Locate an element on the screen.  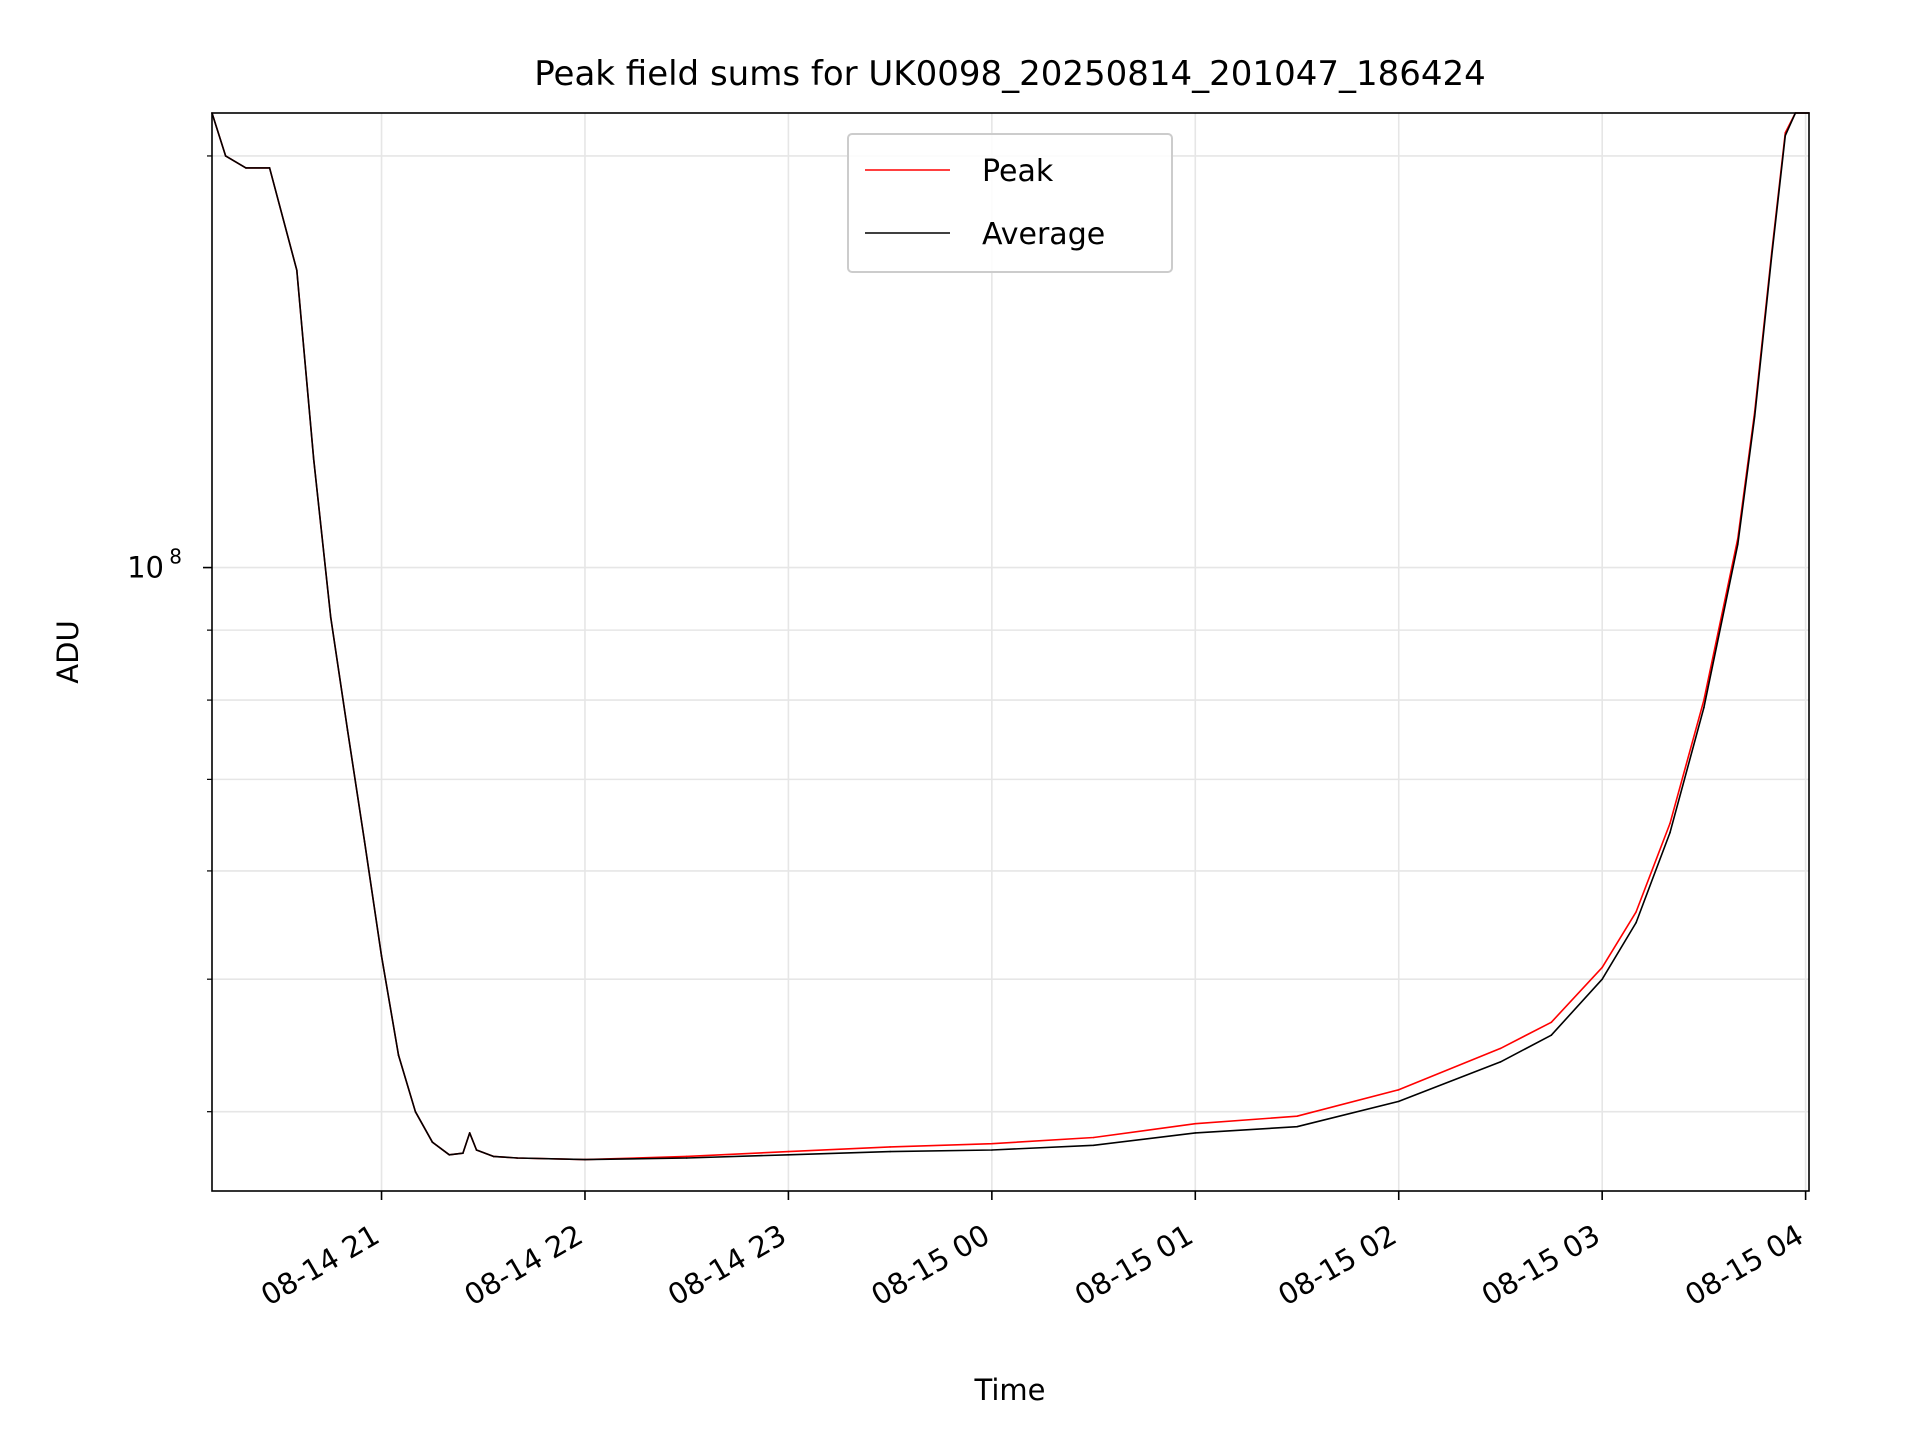
y-axis-label: ADU is located at coordinates (68, 651).